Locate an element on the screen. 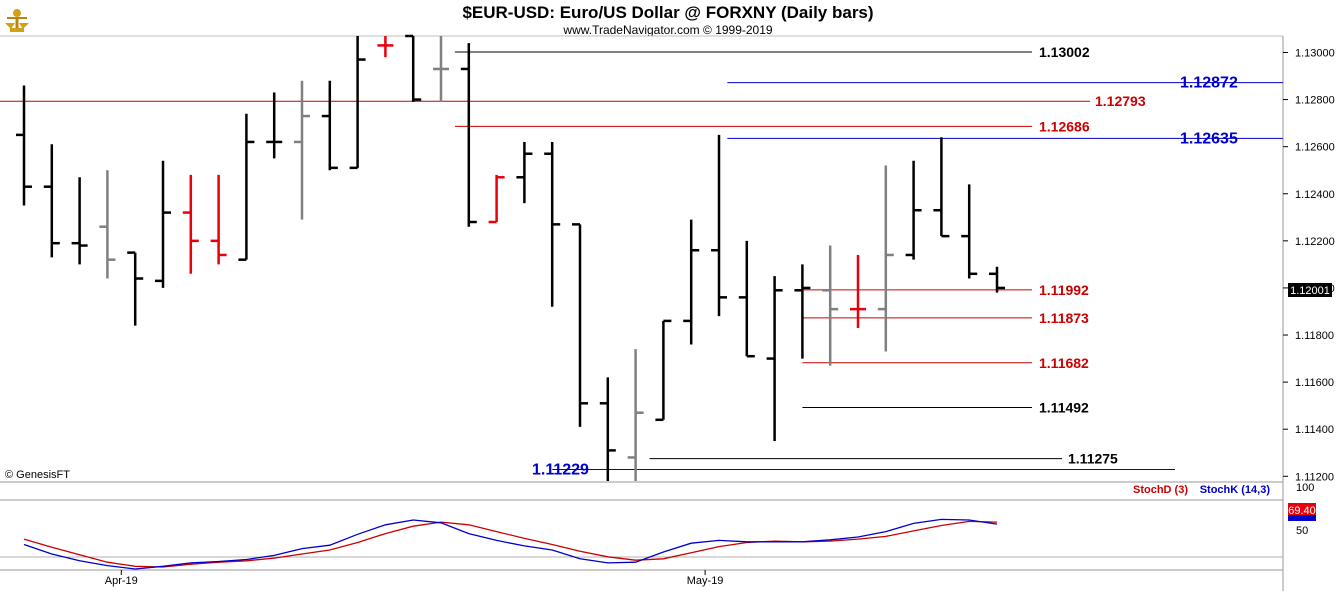  price-level-label: 1.12793 is located at coordinates (1120, 101).